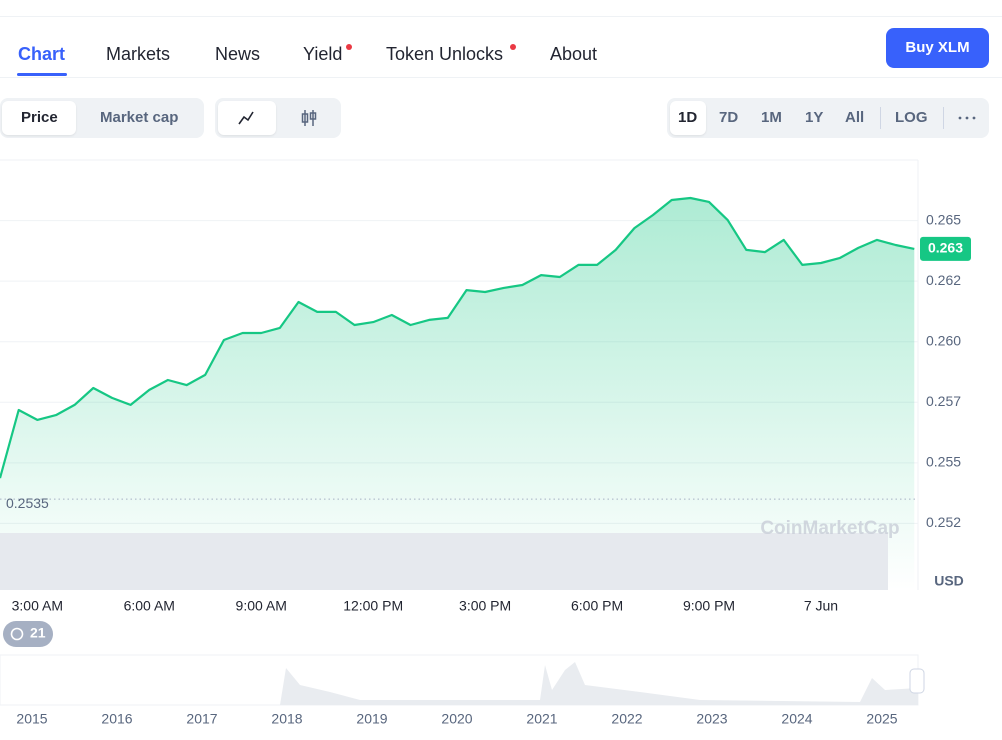 This screenshot has width=1002, height=740. I want to click on reference-label: 0.2535, so click(27, 503).